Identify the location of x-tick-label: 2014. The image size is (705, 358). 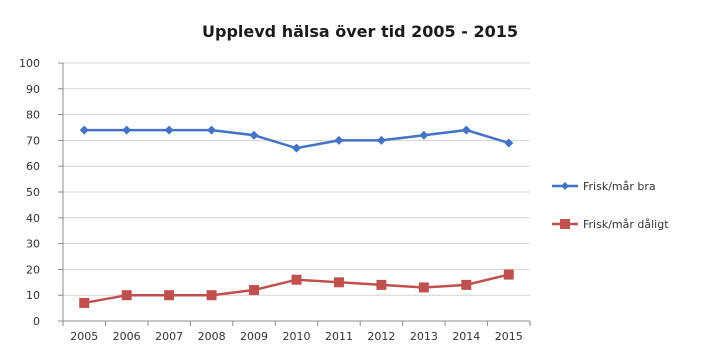
(466, 336).